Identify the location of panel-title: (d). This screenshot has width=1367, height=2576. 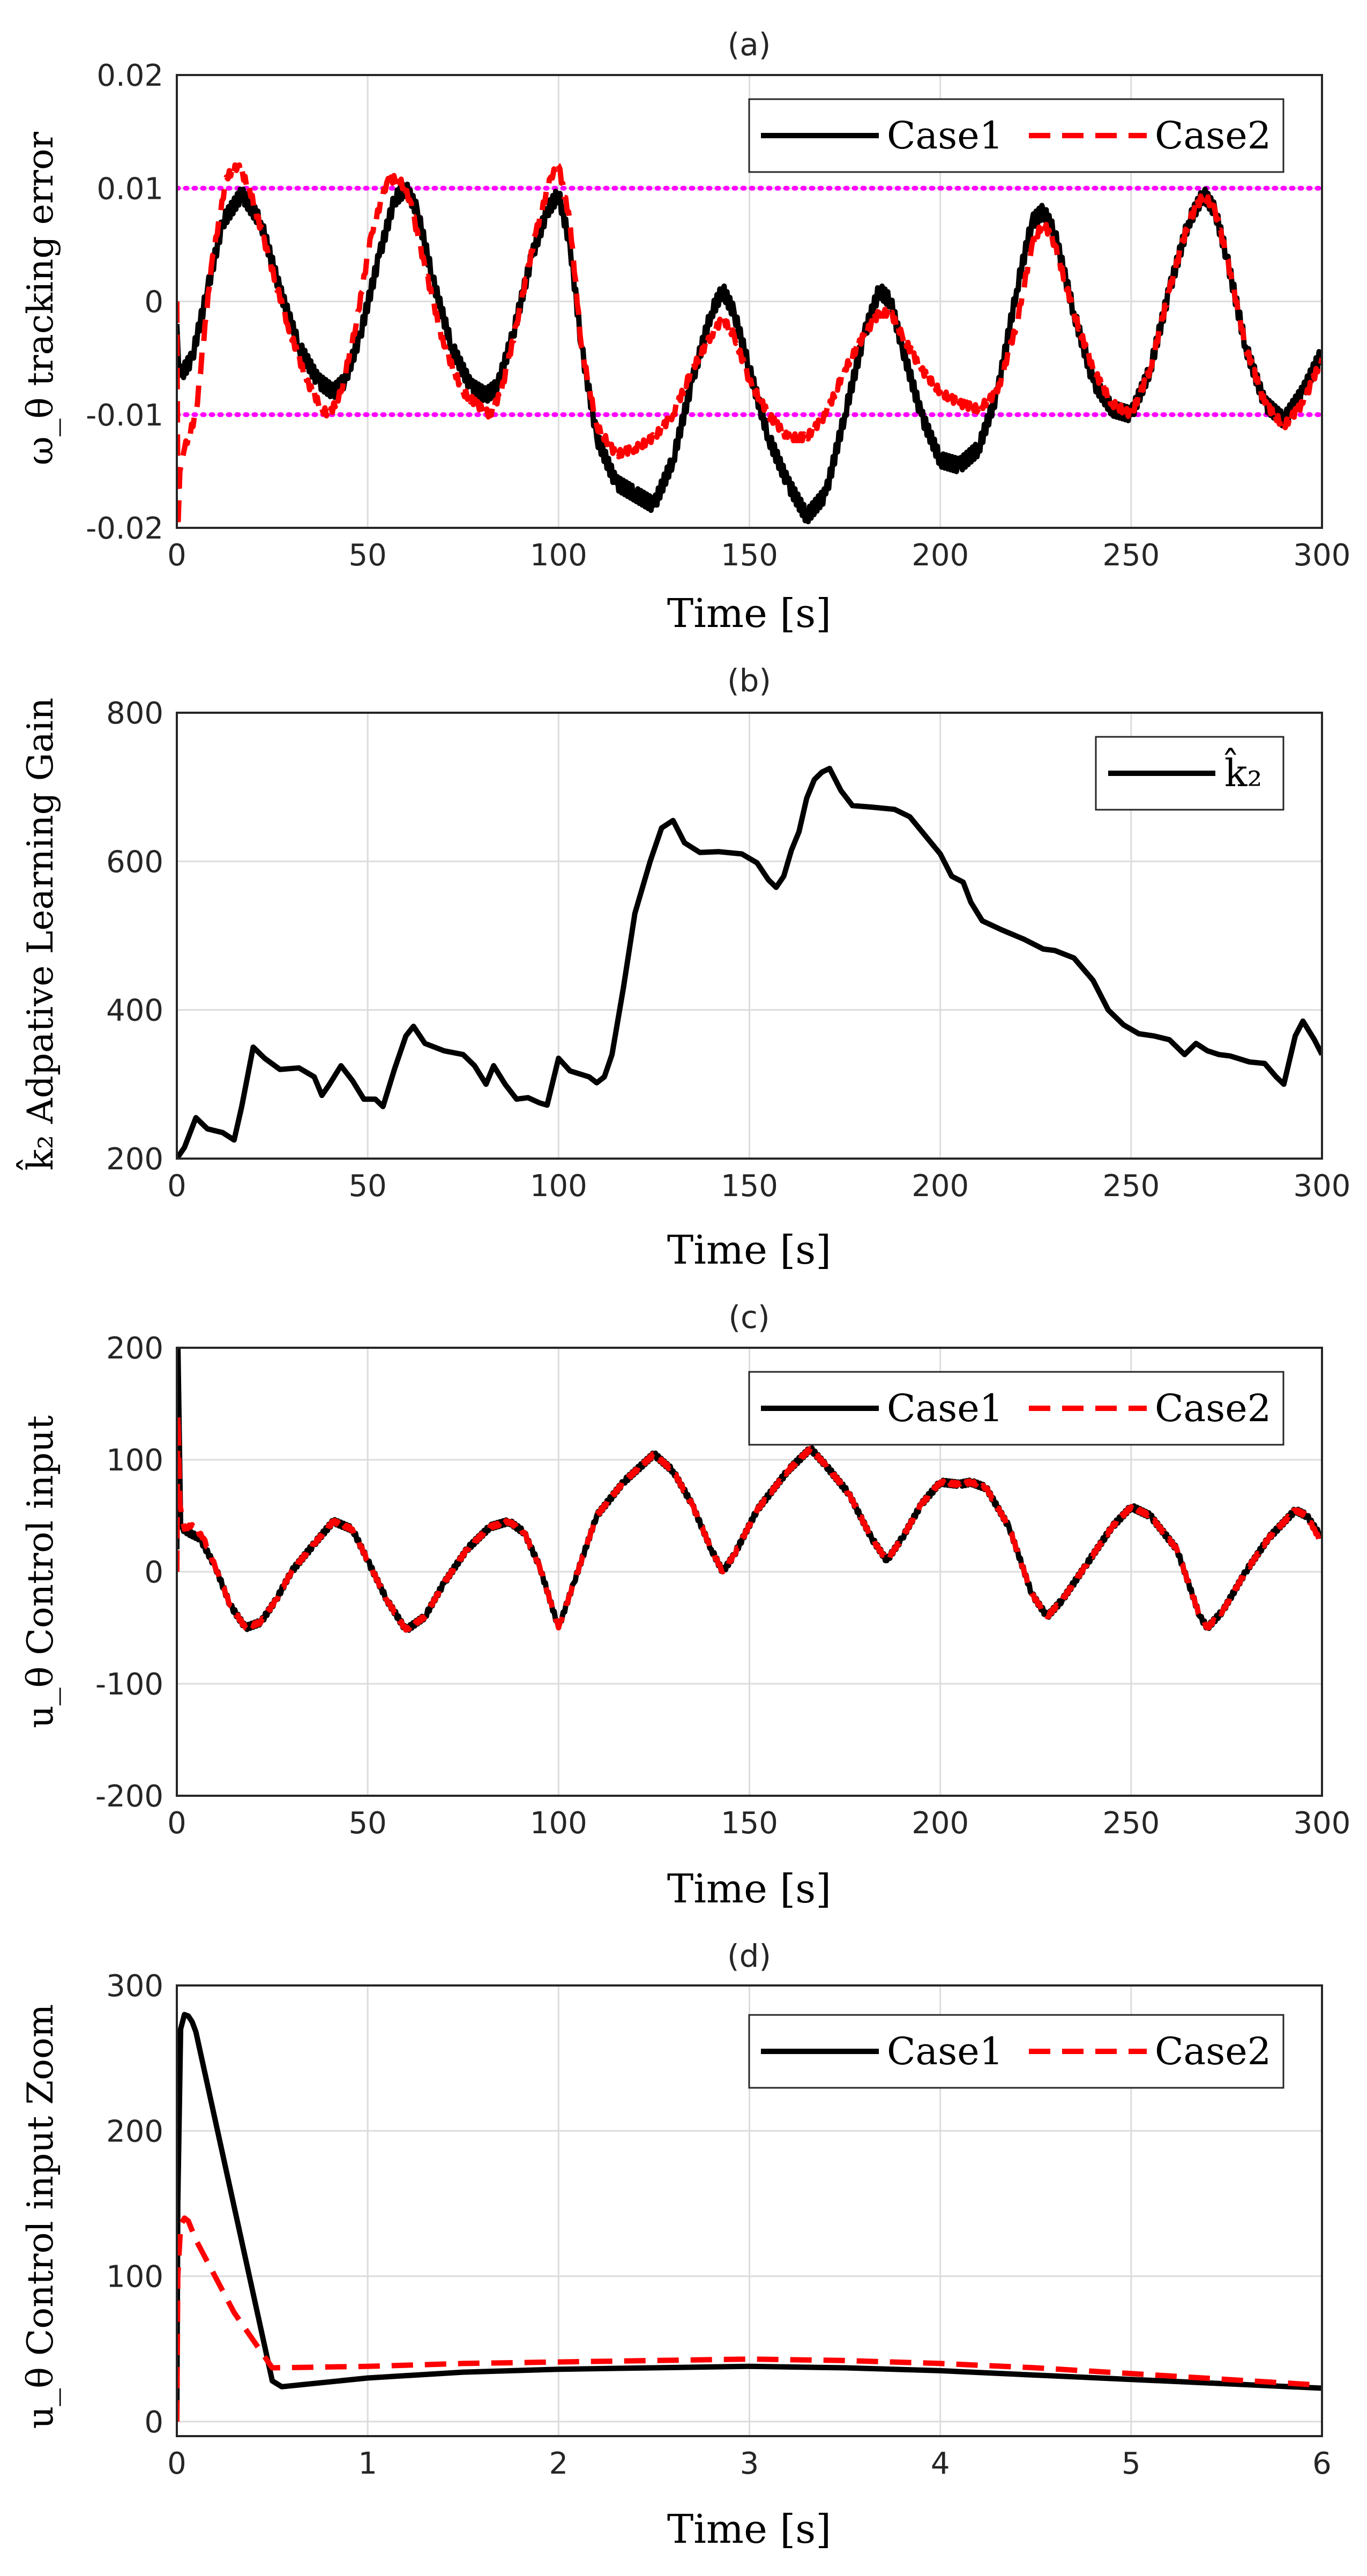
(749, 1956).